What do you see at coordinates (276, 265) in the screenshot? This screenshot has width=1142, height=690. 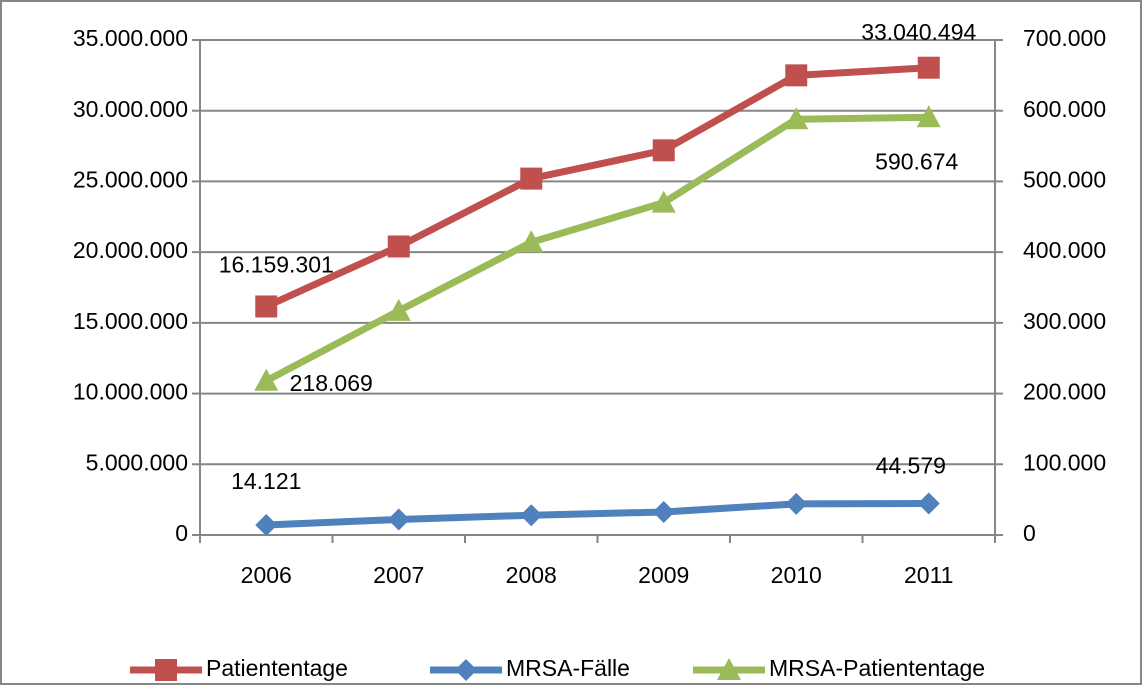 I see `data-label: 16.159.301` at bounding box center [276, 265].